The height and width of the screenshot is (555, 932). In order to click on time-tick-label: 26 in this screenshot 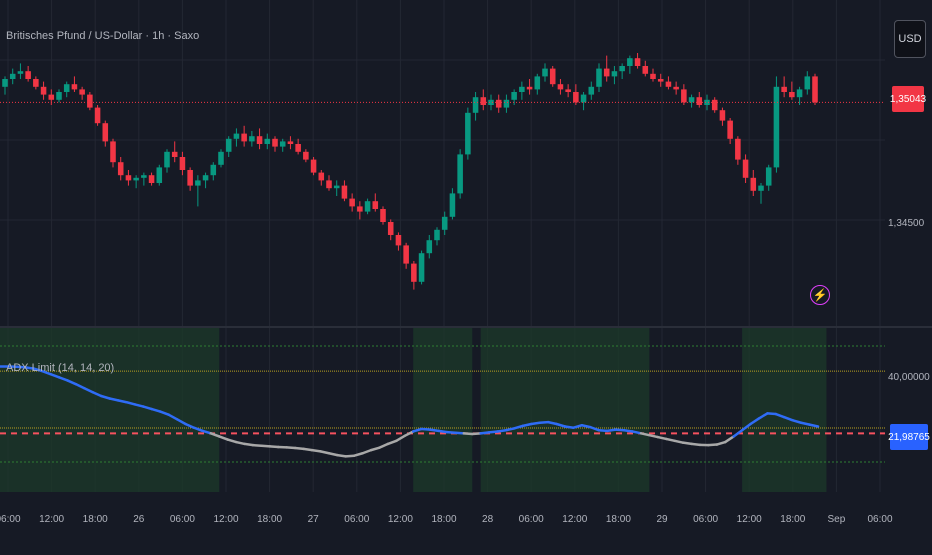, I will do `click(139, 519)`.